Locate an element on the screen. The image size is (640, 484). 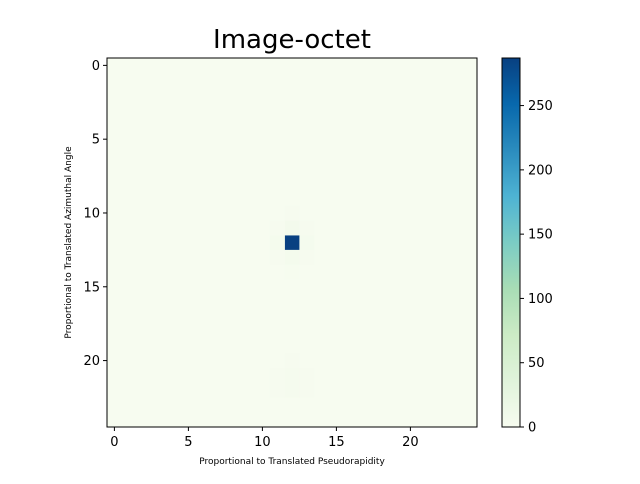
y-tick-label: 0 is located at coordinates (96, 66).